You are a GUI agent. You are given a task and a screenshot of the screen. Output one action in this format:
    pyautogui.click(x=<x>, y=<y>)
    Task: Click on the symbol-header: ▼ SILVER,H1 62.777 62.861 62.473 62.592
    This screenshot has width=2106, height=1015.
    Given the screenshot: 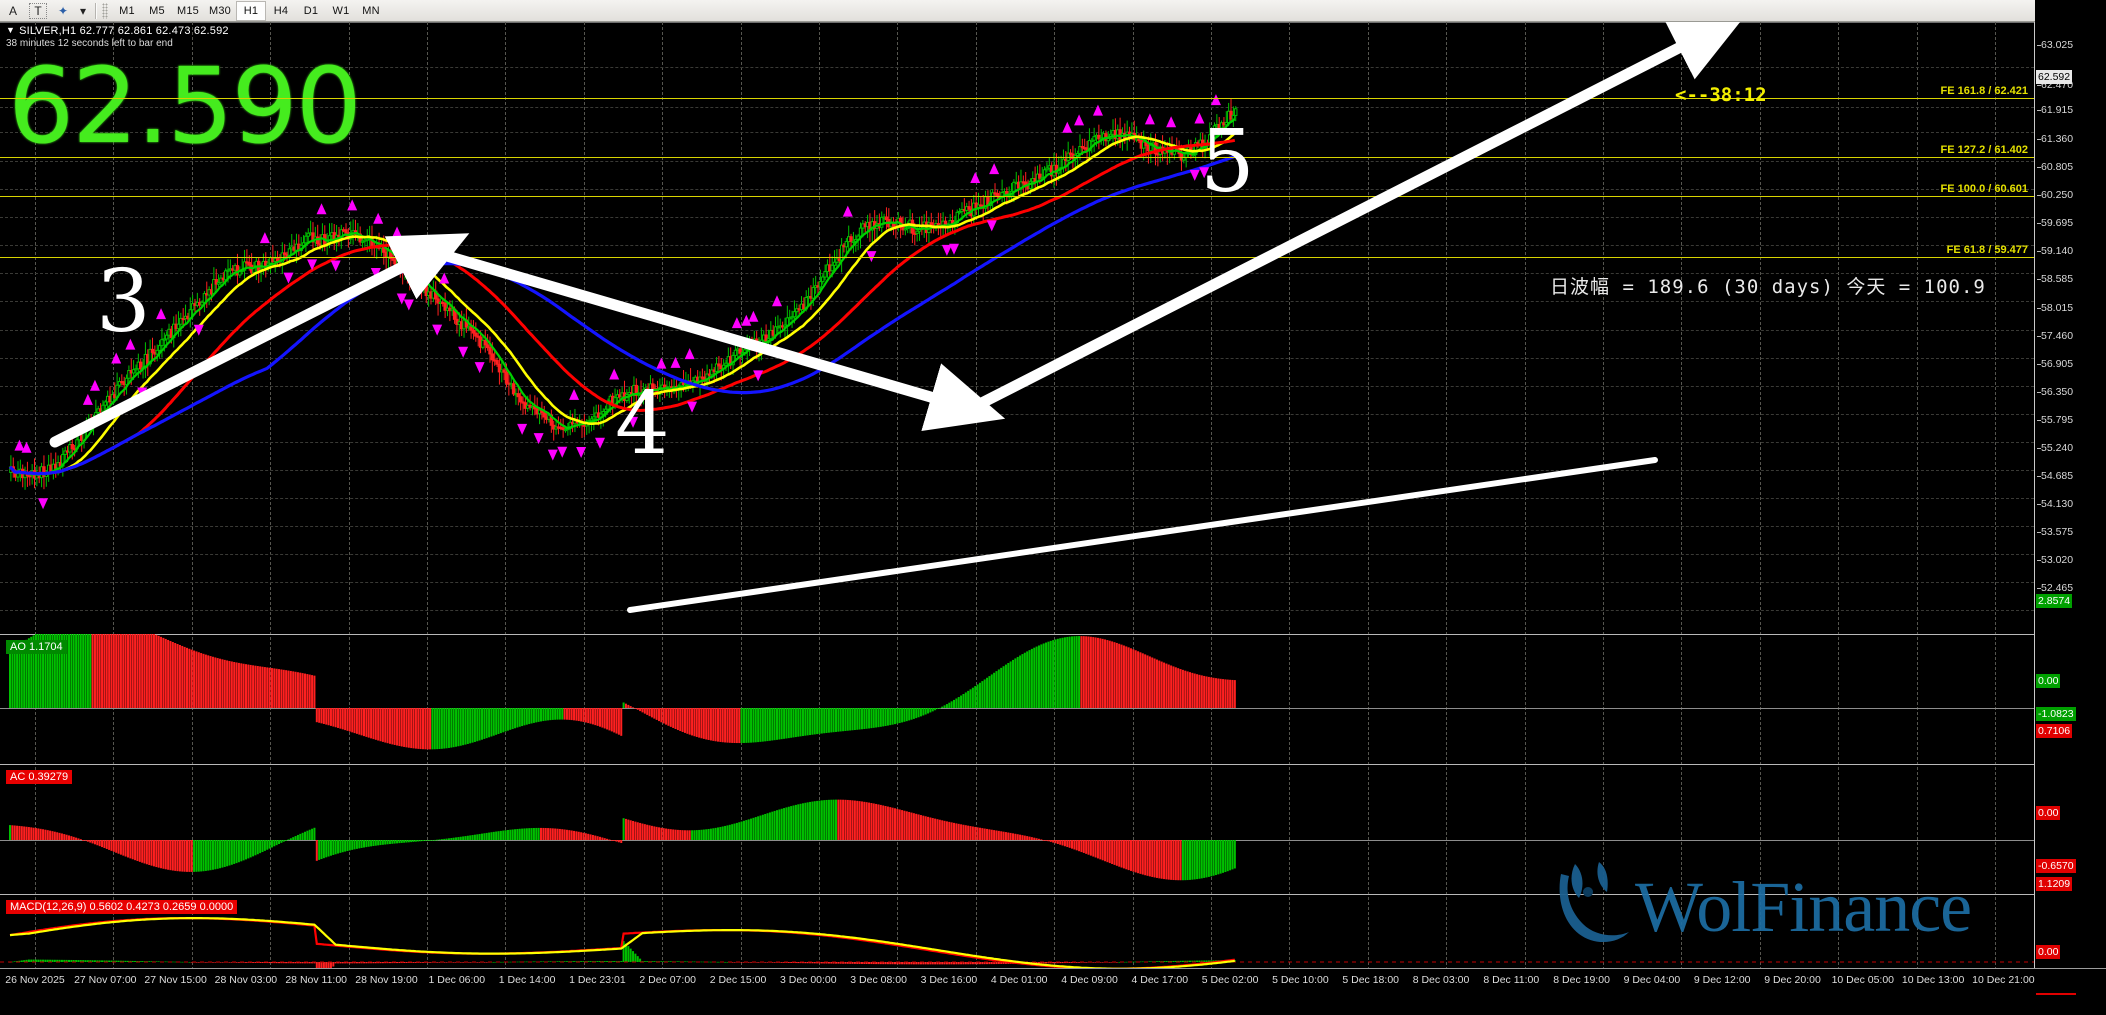 What is the action you would take?
    pyautogui.click(x=117, y=31)
    